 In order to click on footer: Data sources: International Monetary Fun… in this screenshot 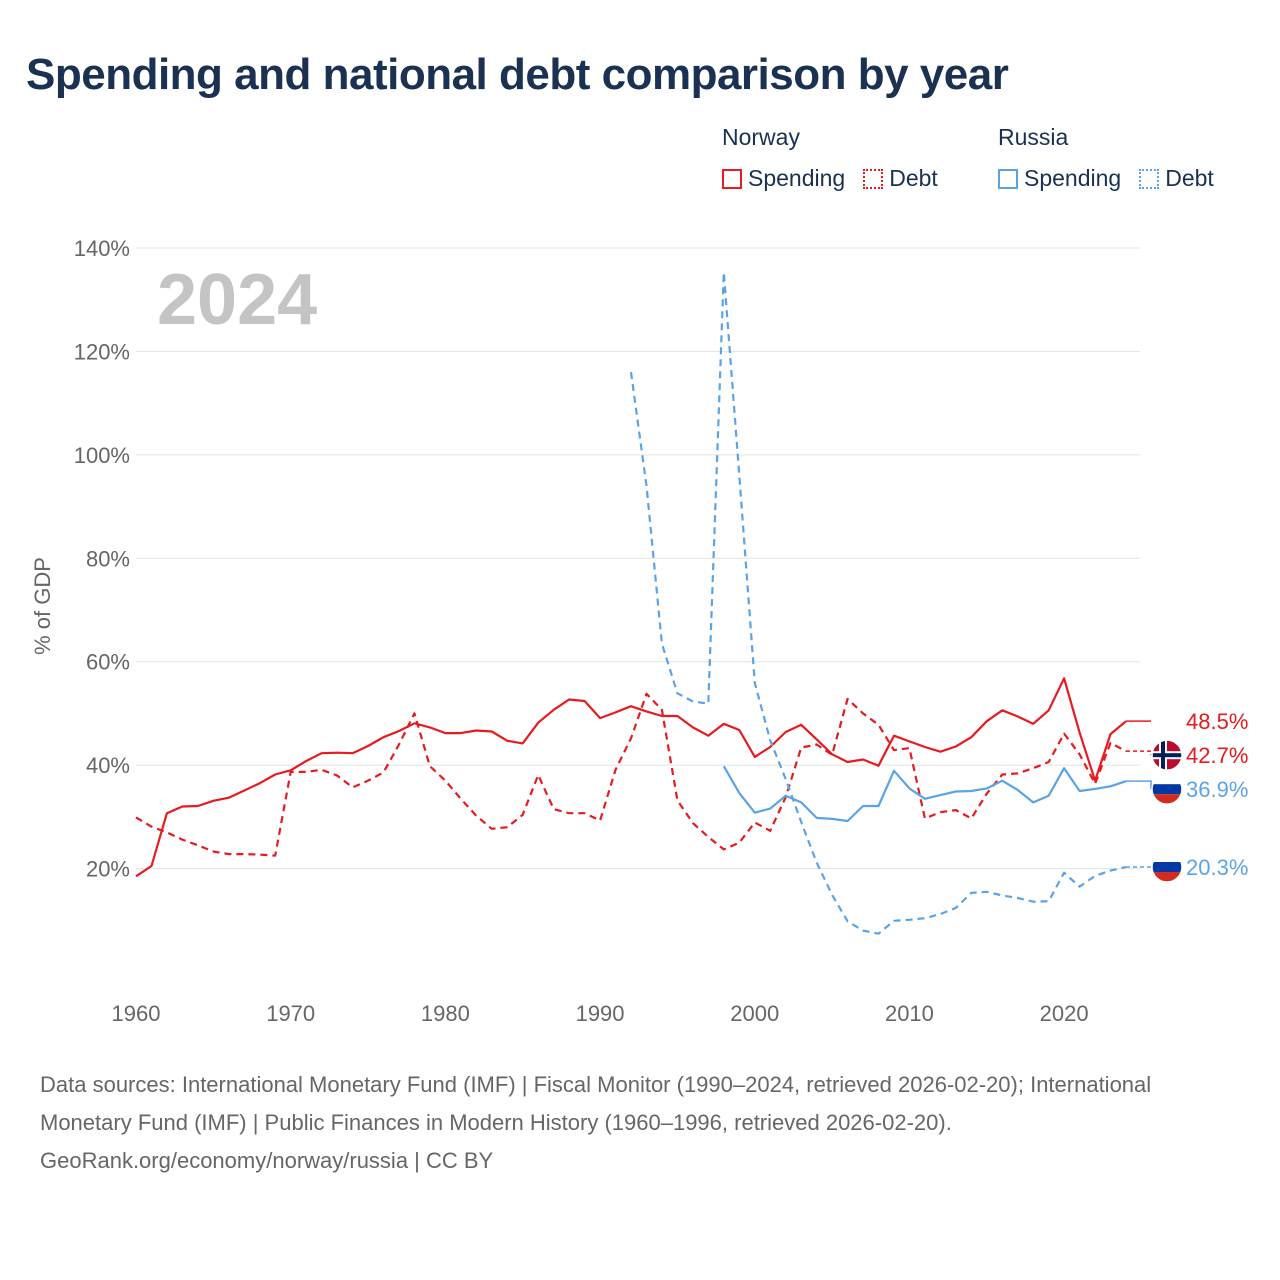, I will do `click(640, 1123)`.